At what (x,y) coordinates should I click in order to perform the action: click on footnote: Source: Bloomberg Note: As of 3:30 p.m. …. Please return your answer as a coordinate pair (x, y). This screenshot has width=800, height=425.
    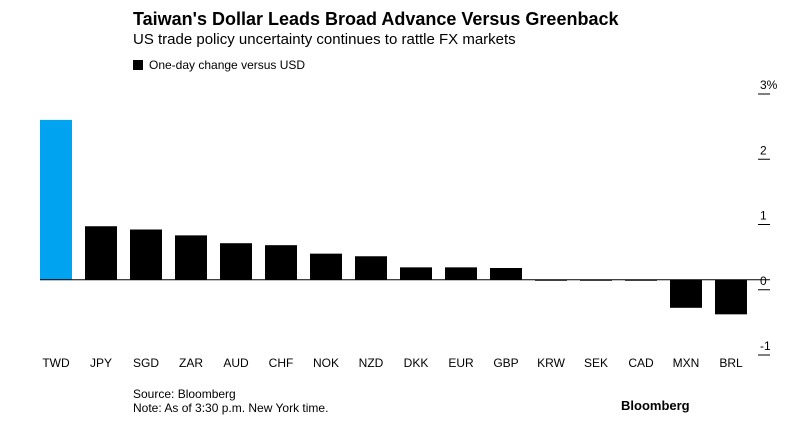
    Looking at the image, I should click on (230, 401).